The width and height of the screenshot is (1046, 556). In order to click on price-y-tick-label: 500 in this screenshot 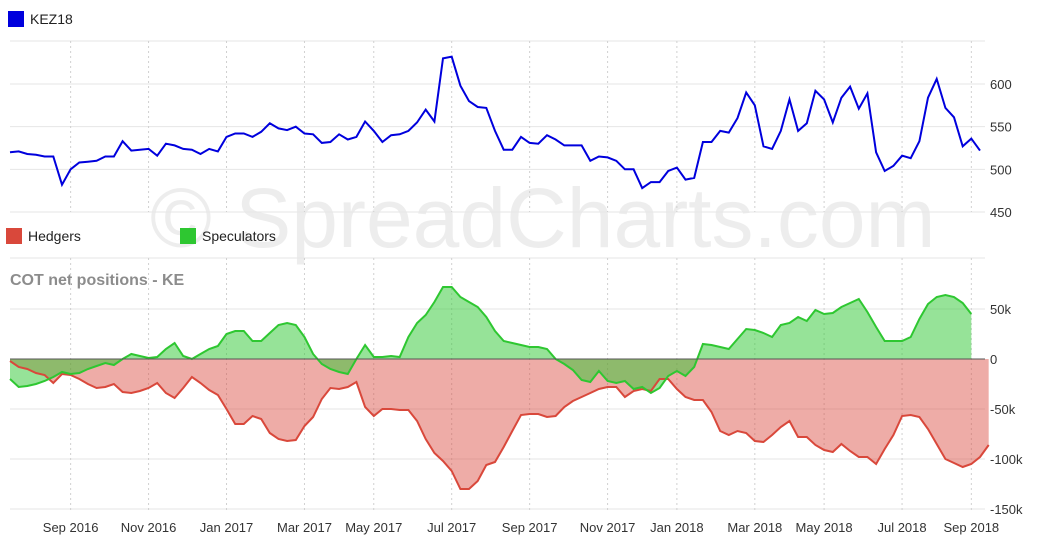, I will do `click(1001, 169)`.